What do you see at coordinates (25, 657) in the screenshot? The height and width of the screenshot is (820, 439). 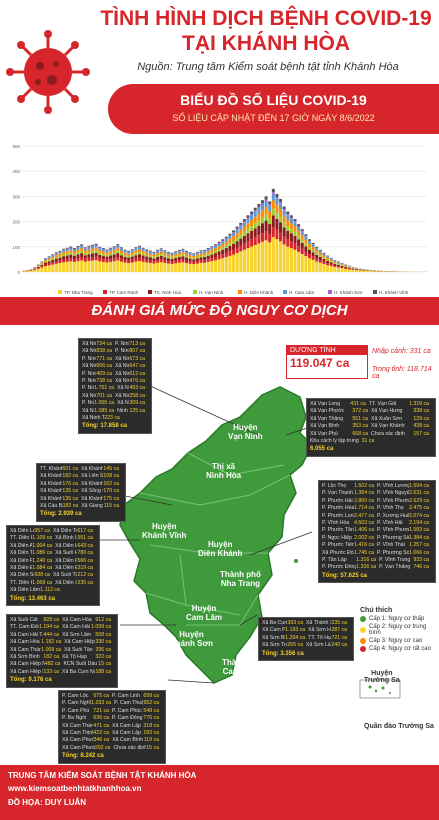 I see `ward-name: Xã Sơn Bình` at bounding box center [25, 657].